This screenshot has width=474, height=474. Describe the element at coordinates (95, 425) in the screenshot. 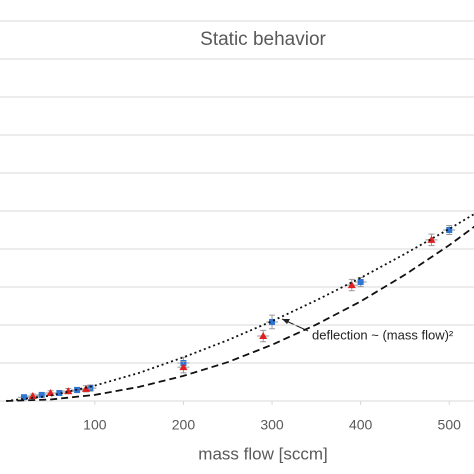

I see `x-tick-label: 100` at that location.